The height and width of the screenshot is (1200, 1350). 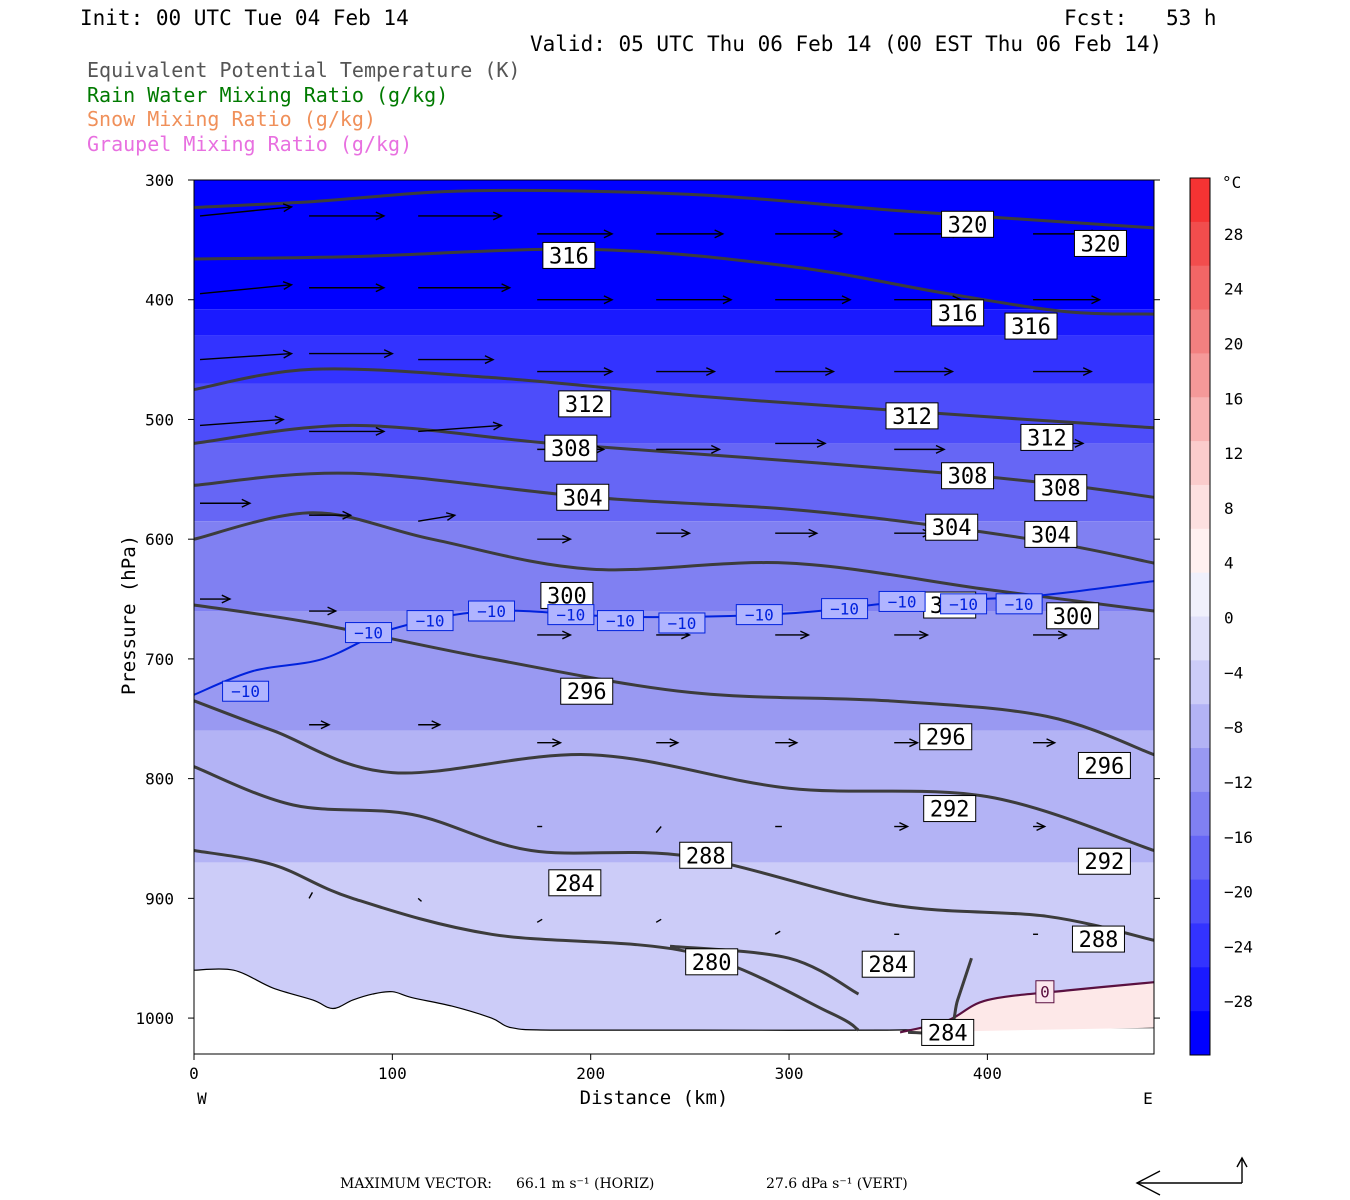 I want to click on colorbar-tick-label: 28, so click(x=1233, y=234).